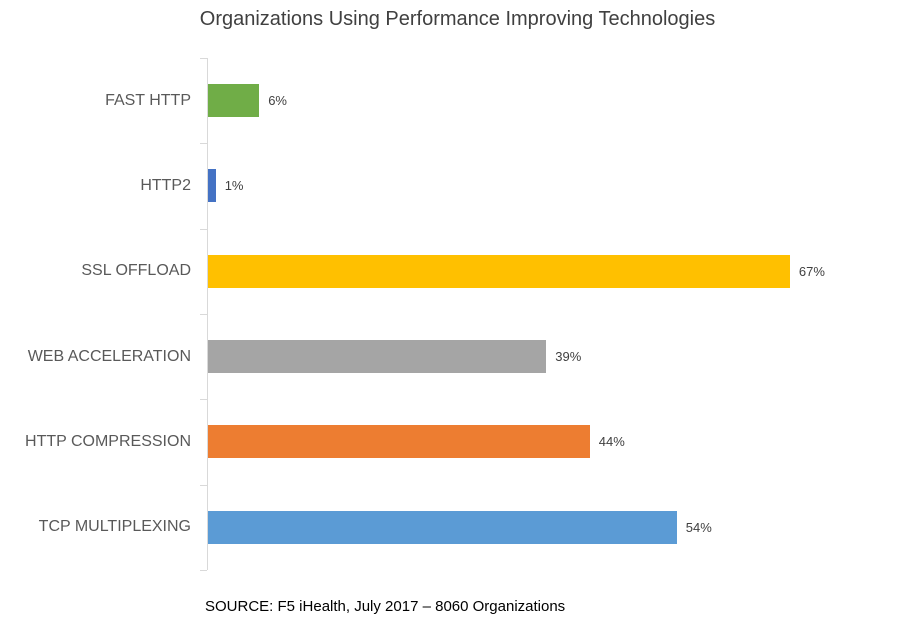 The image size is (915, 637). I want to click on bar-web-acceleration, so click(377, 357).